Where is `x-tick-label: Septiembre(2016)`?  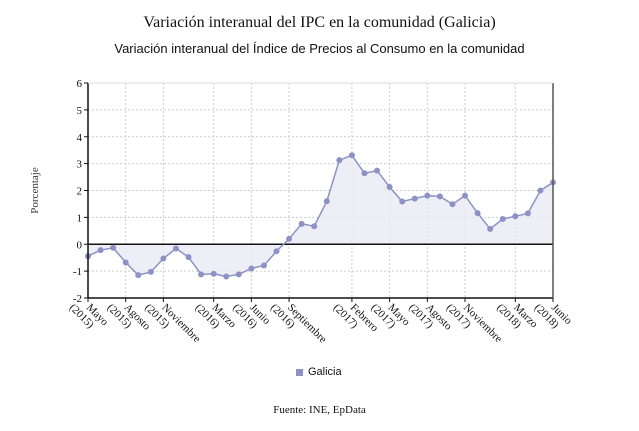
x-tick-label: Septiembre(2016) is located at coordinates (298, 323).